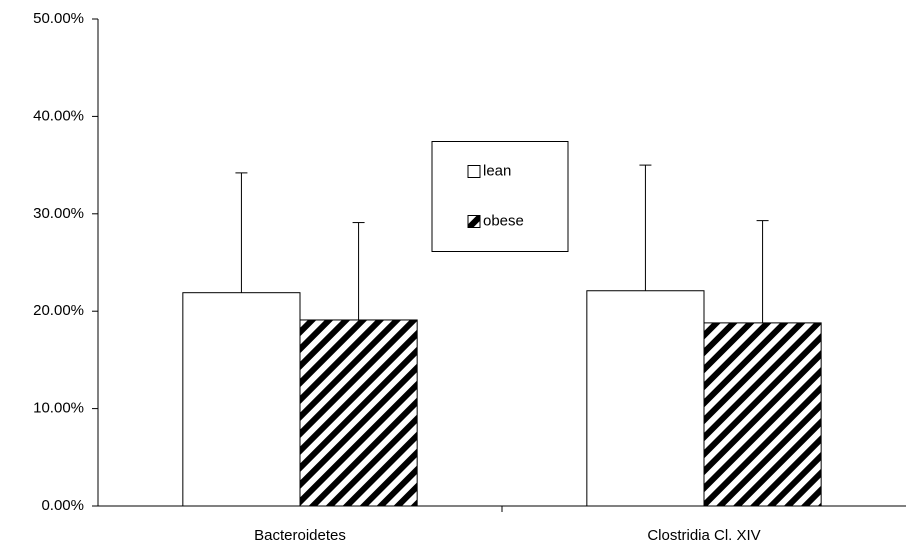  Describe the element at coordinates (497, 170) in the screenshot. I see `legend-label: lean` at that location.